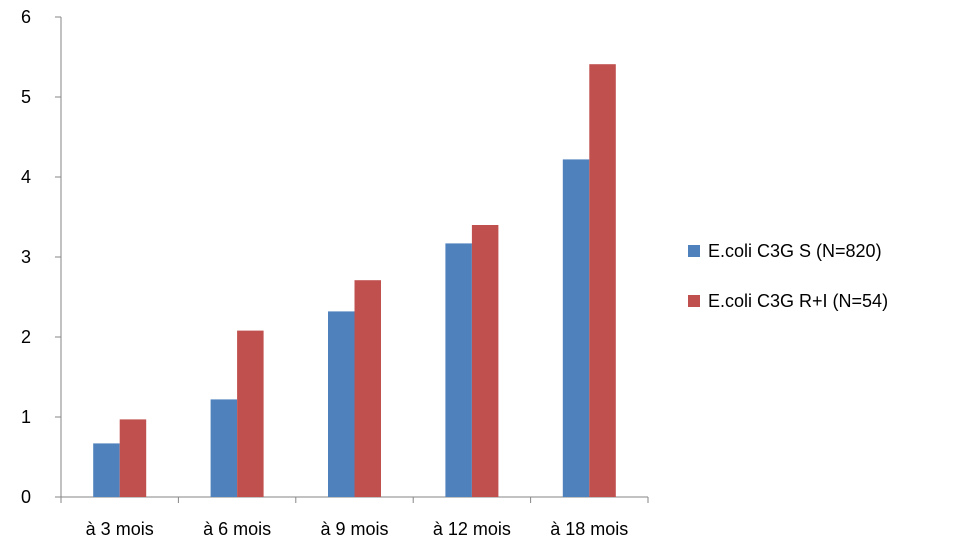 The image size is (954, 546). What do you see at coordinates (26, 177) in the screenshot?
I see `y-tick-label: 4` at bounding box center [26, 177].